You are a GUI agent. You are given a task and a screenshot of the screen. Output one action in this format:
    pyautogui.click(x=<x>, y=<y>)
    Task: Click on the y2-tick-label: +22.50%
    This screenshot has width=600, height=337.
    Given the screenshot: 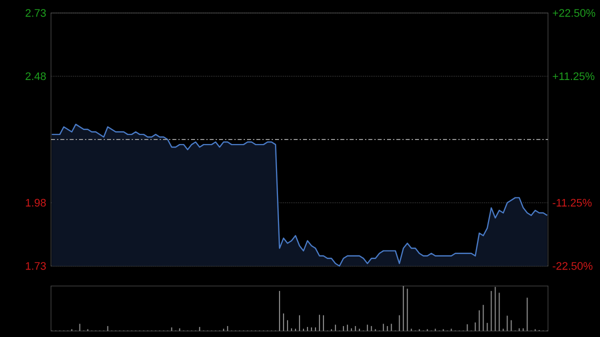 What is the action you would take?
    pyautogui.click(x=574, y=13)
    